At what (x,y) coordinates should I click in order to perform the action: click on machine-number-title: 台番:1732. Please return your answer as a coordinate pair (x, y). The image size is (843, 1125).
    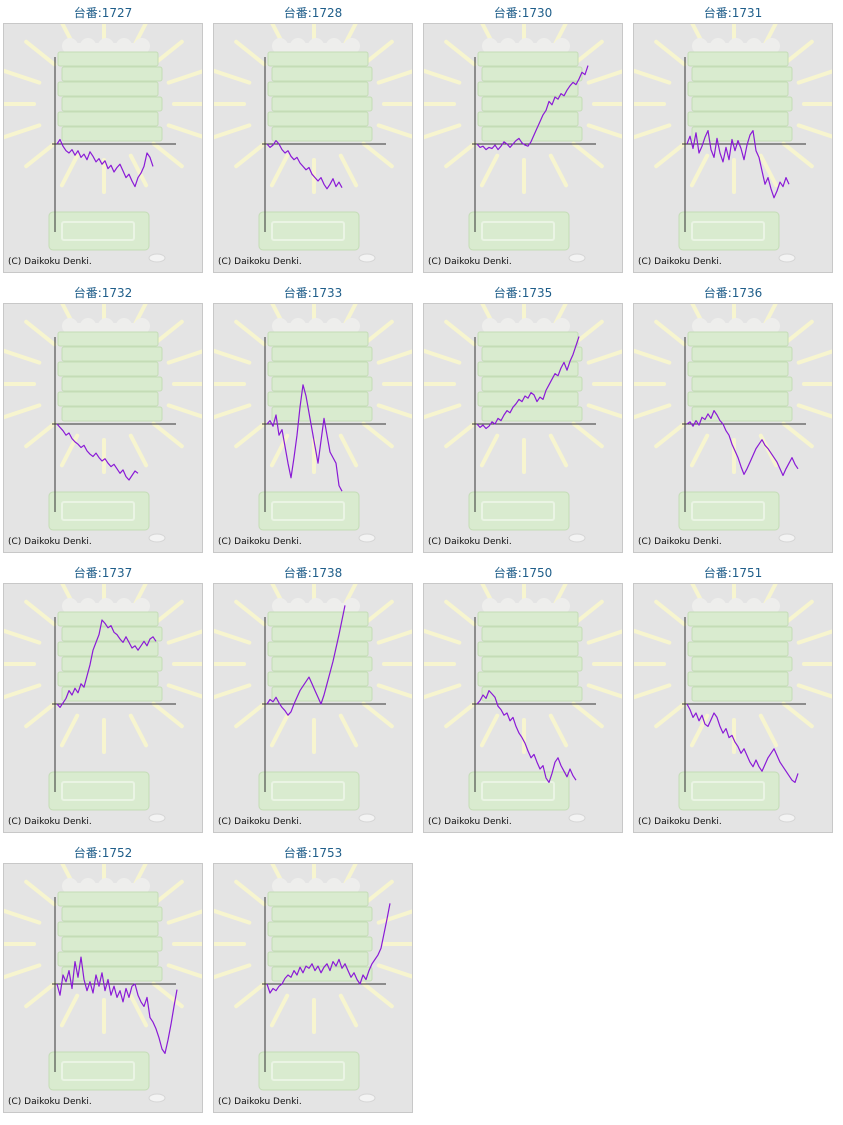
    Looking at the image, I should click on (103, 293).